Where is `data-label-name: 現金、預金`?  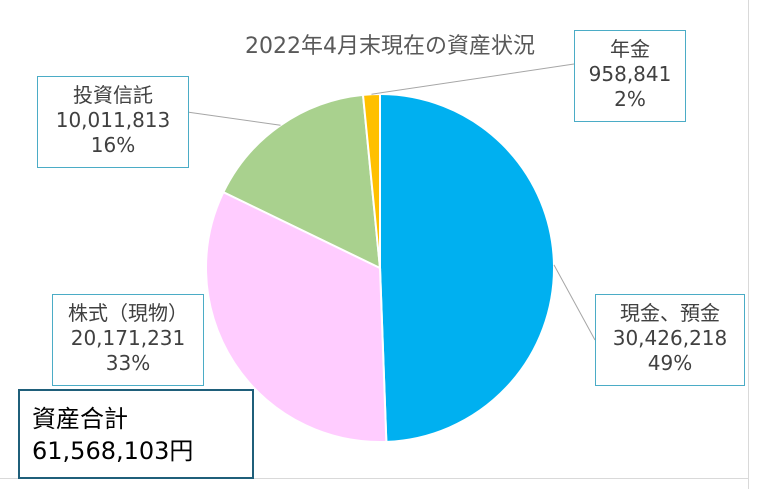
data-label-name: 現金、預金 is located at coordinates (670, 313).